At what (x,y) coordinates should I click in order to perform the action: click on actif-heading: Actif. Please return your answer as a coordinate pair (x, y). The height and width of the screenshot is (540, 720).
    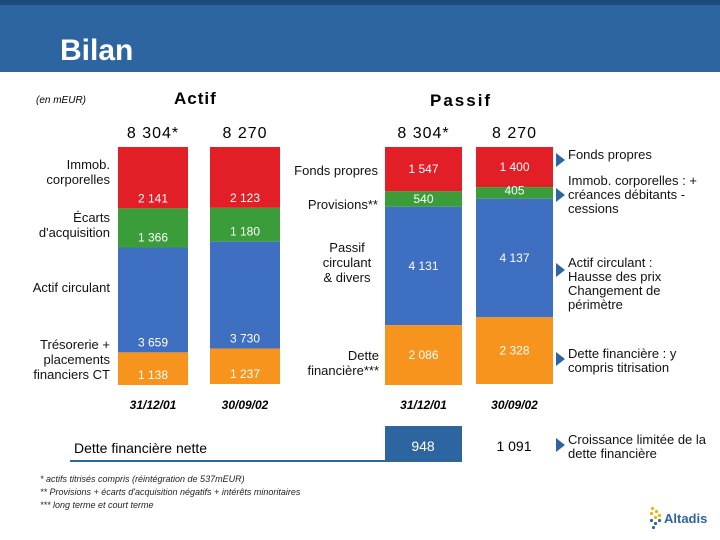
    Looking at the image, I should click on (195, 98).